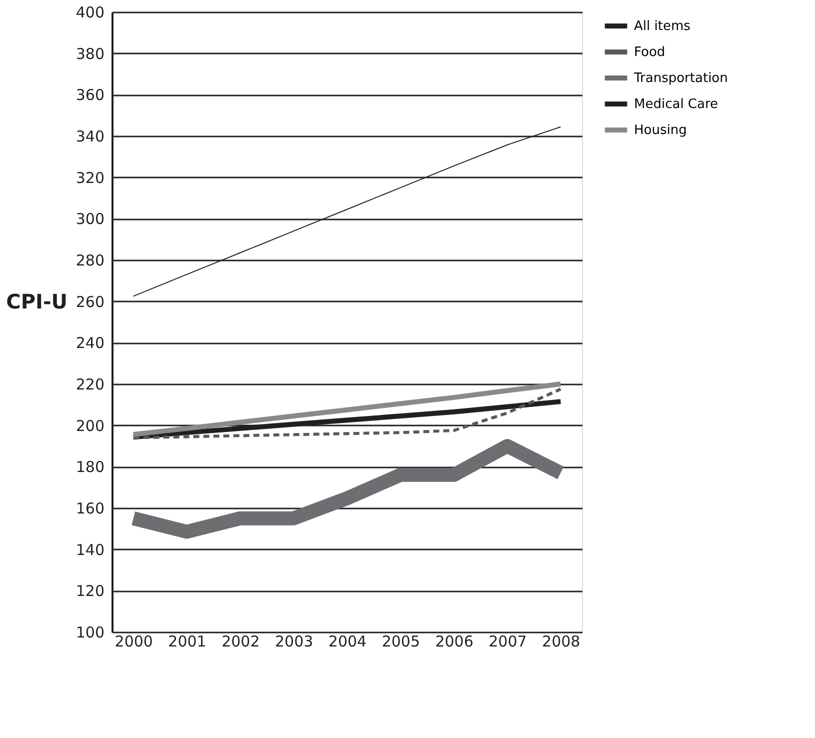  Describe the element at coordinates (662, 26) in the screenshot. I see `legend-label: All items` at that location.